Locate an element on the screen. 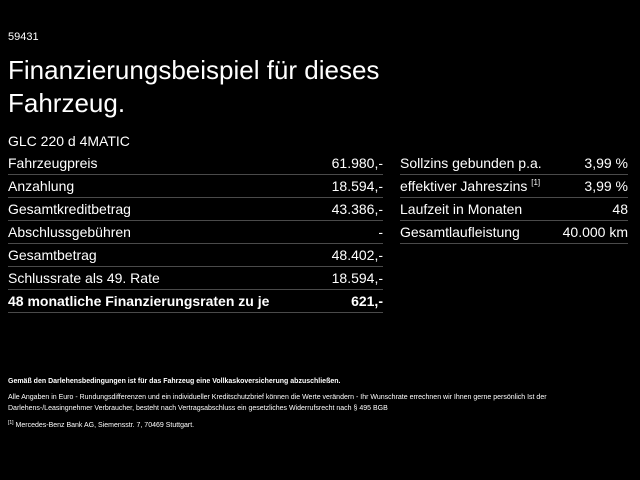 This screenshot has height=480, width=640. row-label: Laufzeit in Monaten is located at coordinates (461, 209).